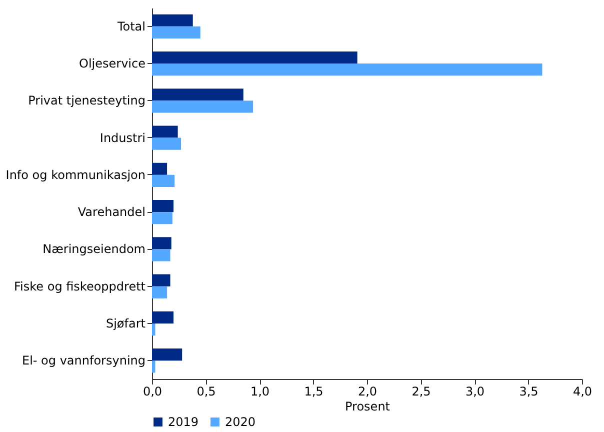 The image size is (604, 432). Describe the element at coordinates (528, 391) in the screenshot. I see `x-tick-label: 3,5` at that location.